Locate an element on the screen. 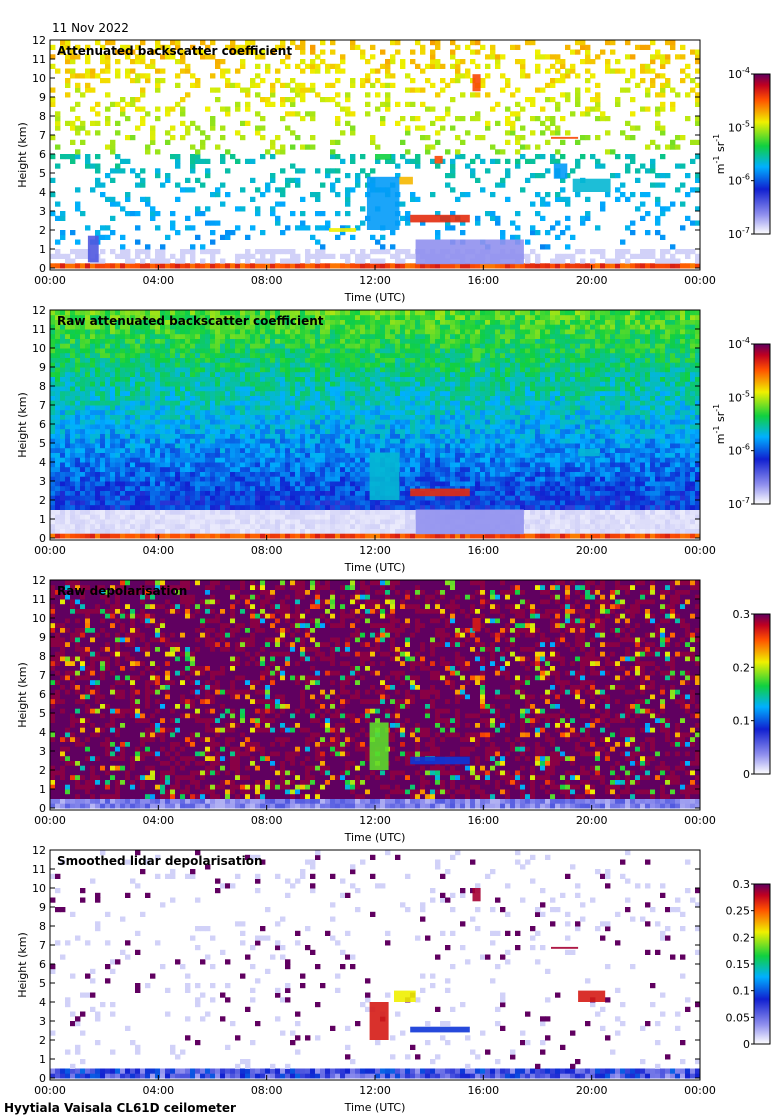 The width and height of the screenshot is (780, 1120). colorbar-tick-label: 10⁻⁷ is located at coordinates (739, 233).